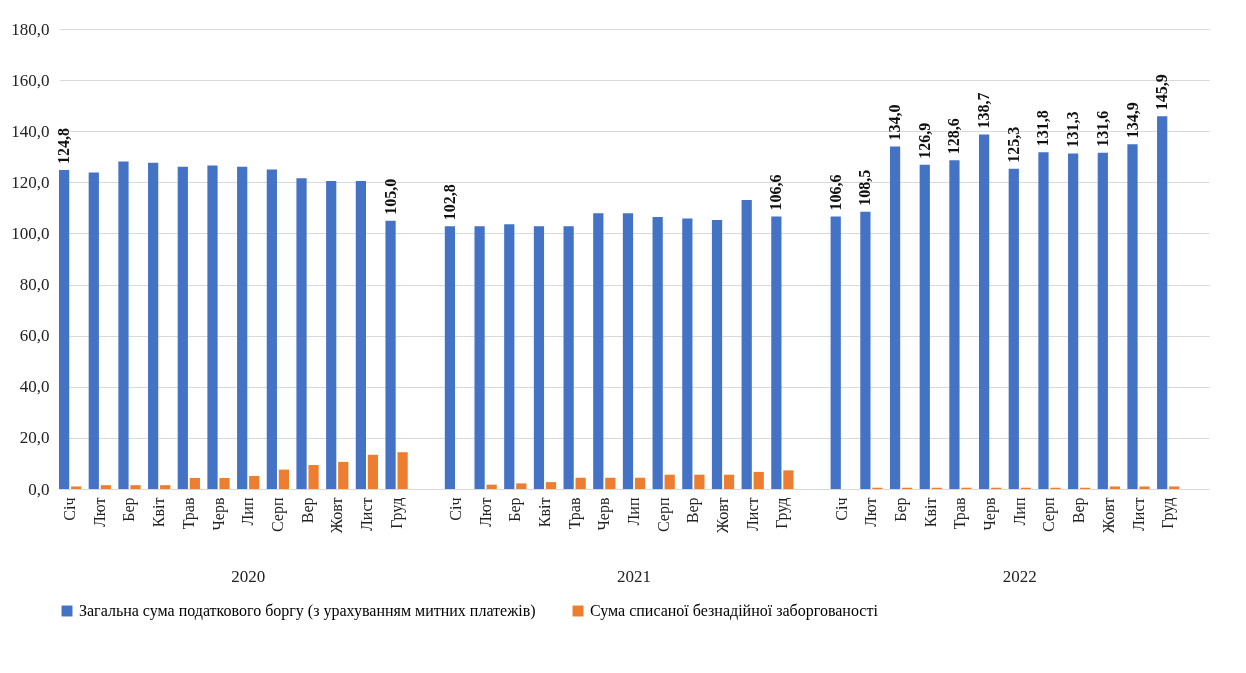 This screenshot has height=673, width=1246. Describe the element at coordinates (30, 29) in the screenshot. I see `y-tick-label: 180,0` at that location.